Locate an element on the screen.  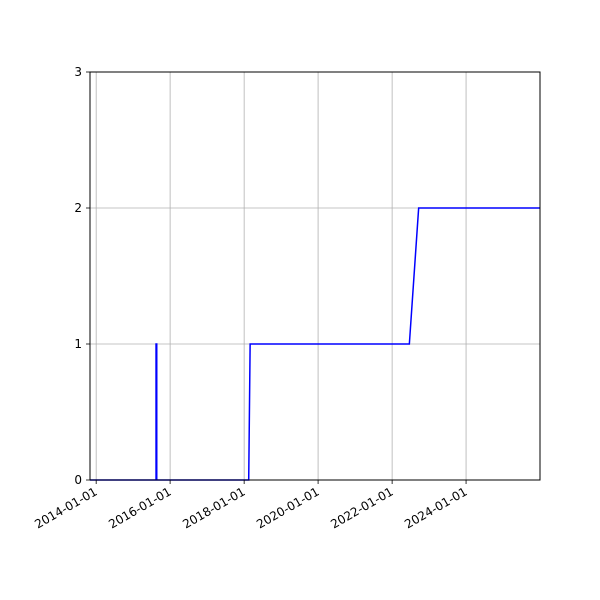
y-tick-label: 2 is located at coordinates (78, 208).